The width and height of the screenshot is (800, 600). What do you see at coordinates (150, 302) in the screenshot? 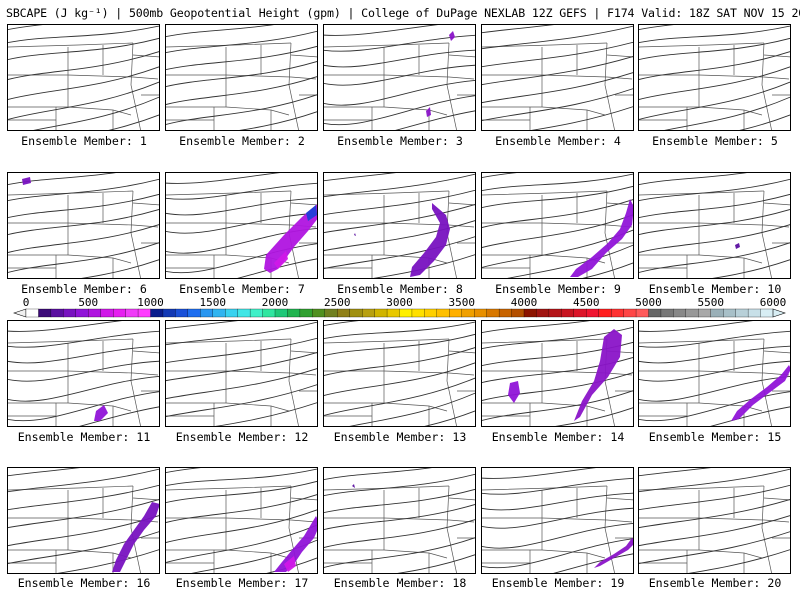
I see `colorbar-tick-label: 1000` at bounding box center [150, 302].